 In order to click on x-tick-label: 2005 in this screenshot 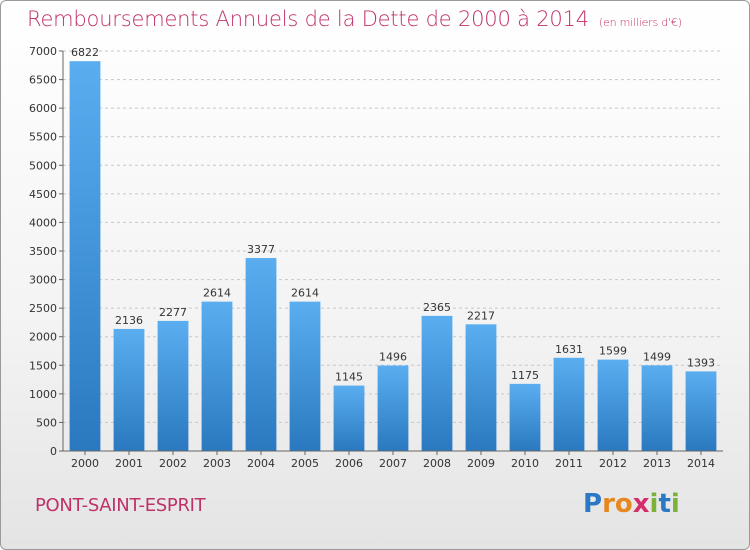, I will do `click(305, 463)`.